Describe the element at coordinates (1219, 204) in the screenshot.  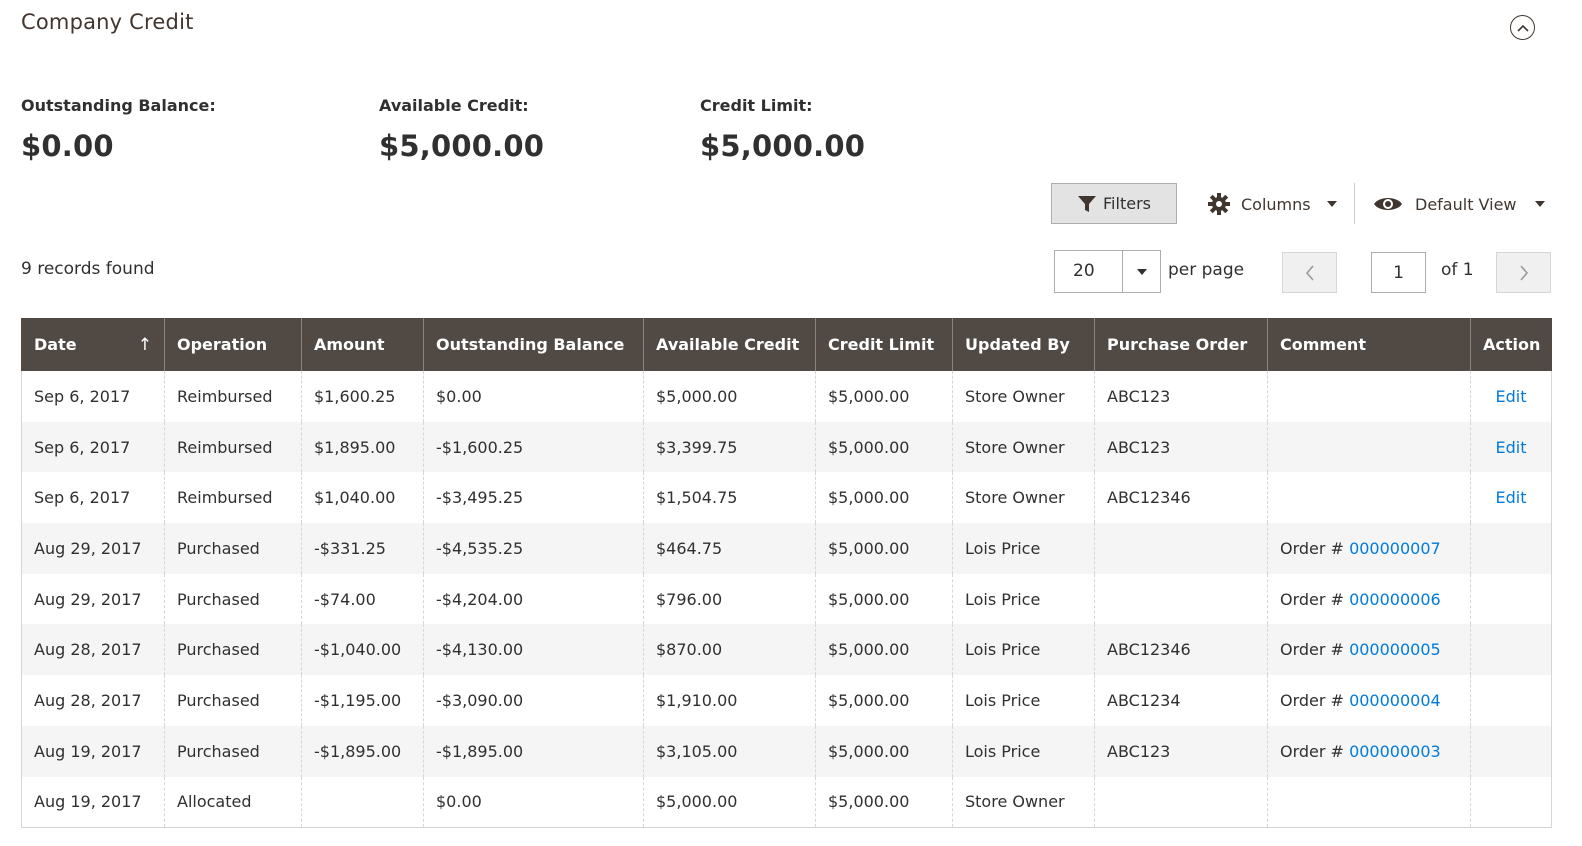
I see `gear-icon` at that location.